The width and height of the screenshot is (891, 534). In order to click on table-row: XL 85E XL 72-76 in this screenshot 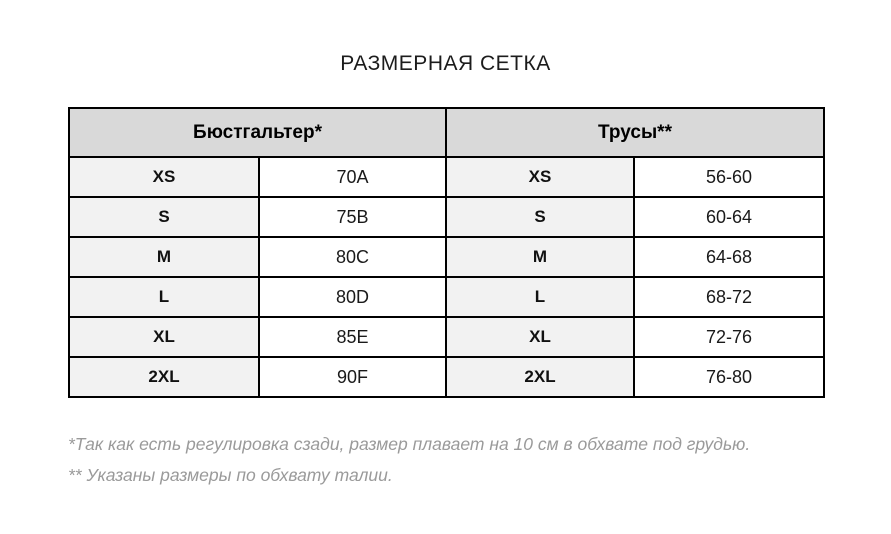, I will do `click(447, 337)`.